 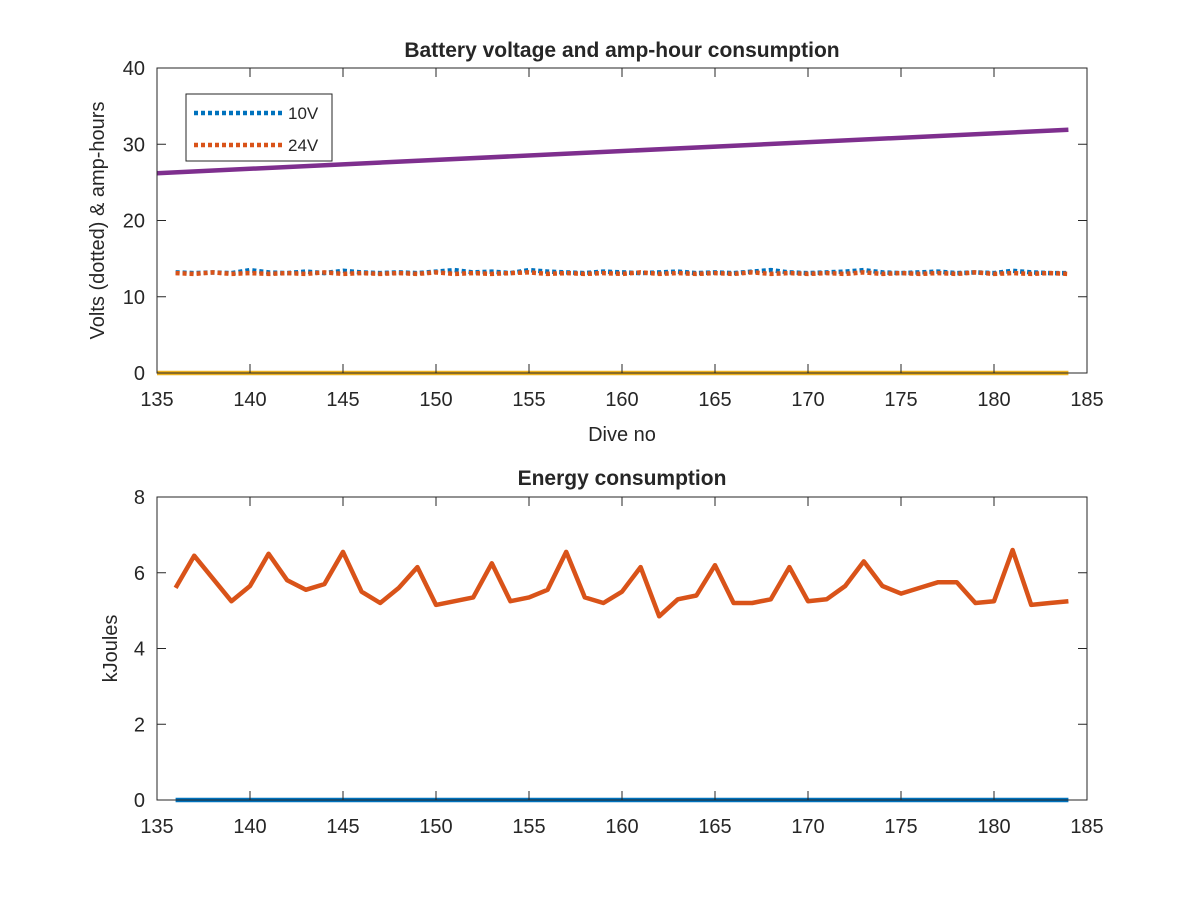 I want to click on energy-chart-title: Energy consumption, so click(x=622, y=478).